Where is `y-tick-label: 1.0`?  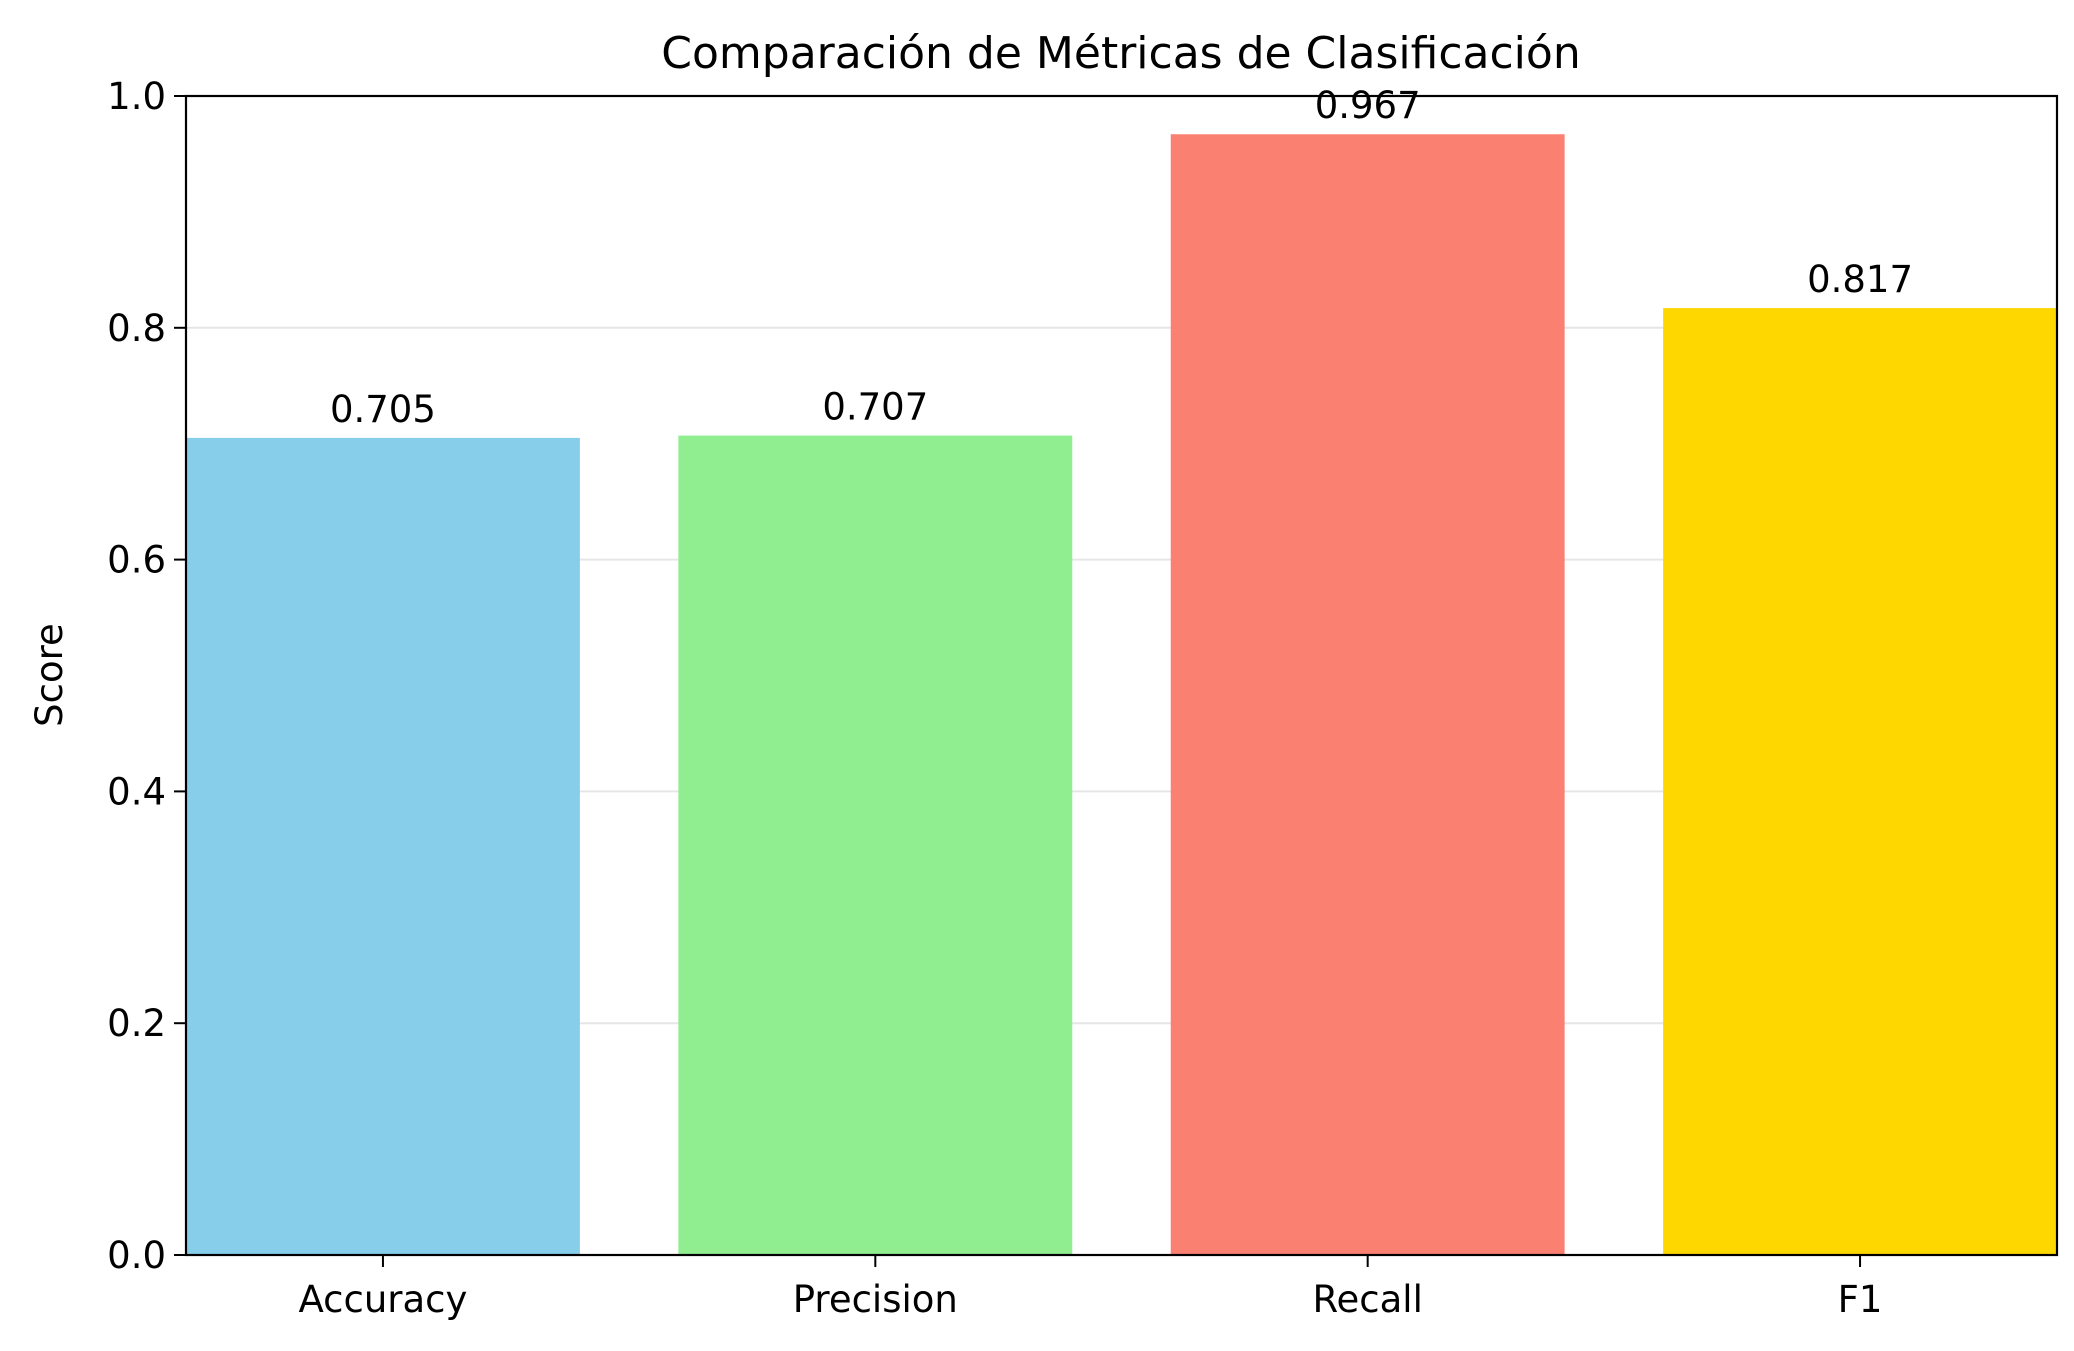 y-tick-label: 1.0 is located at coordinates (136, 96).